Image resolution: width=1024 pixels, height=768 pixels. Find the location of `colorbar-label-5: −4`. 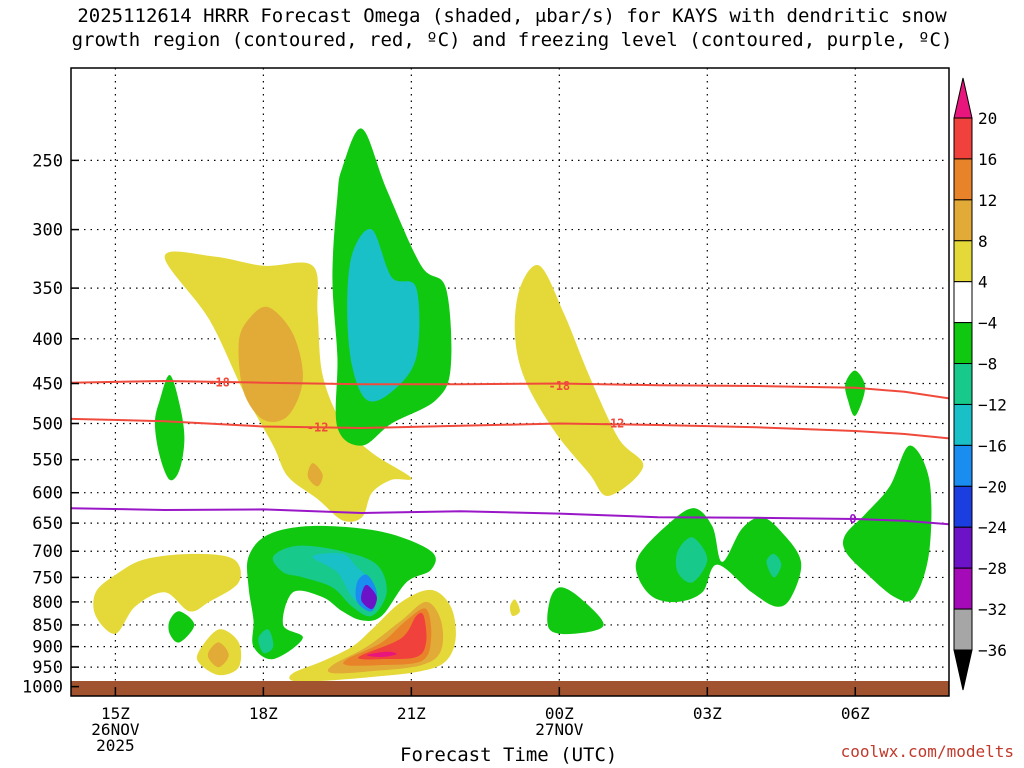

colorbar-label-5: −4 is located at coordinates (987, 323).